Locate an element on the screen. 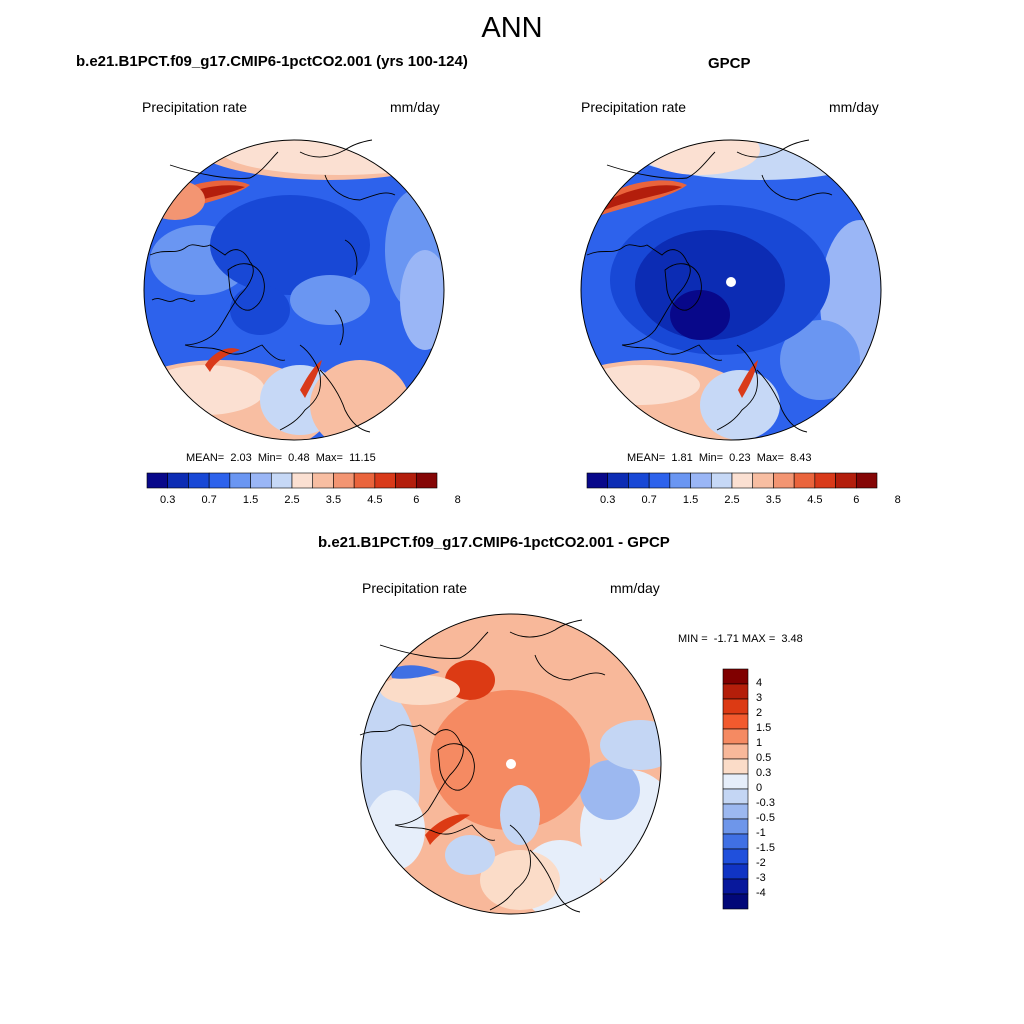 This screenshot has width=1024, height=1024. model-units-label: mm/day is located at coordinates (415, 107).